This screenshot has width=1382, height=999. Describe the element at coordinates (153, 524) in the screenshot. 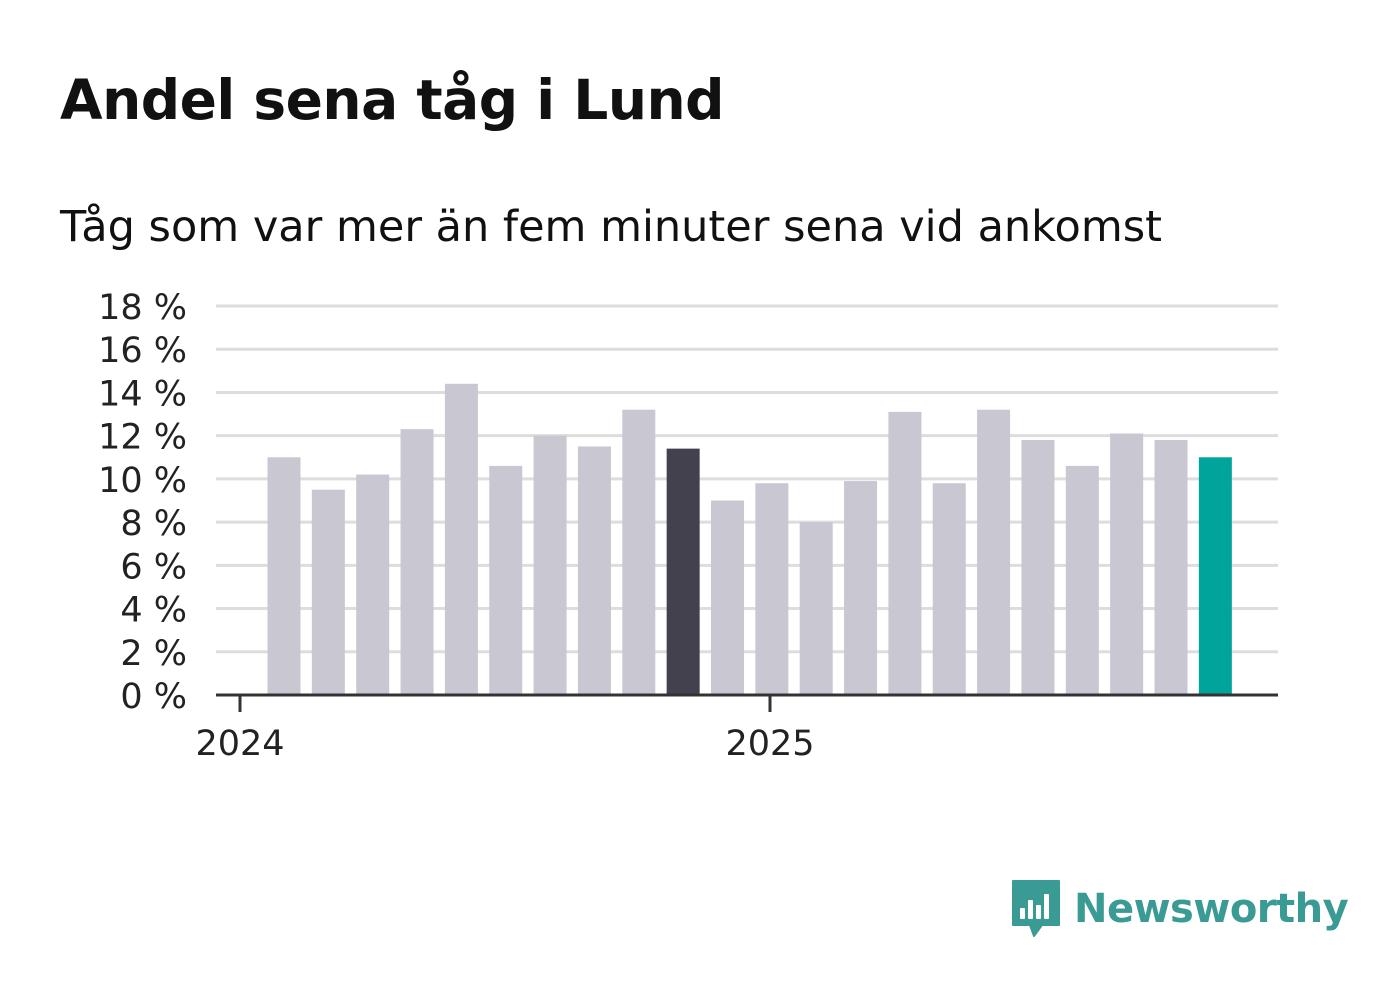

I see `y-tick-label: 8 %` at that location.